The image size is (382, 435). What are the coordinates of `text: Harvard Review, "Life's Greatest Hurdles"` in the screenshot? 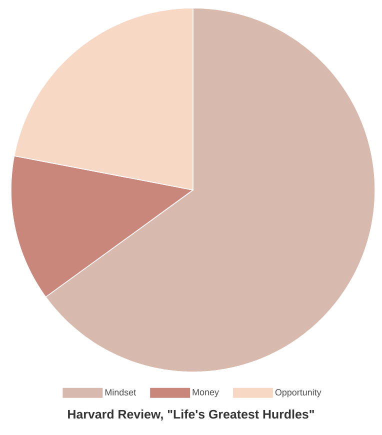 It's located at (191, 415).